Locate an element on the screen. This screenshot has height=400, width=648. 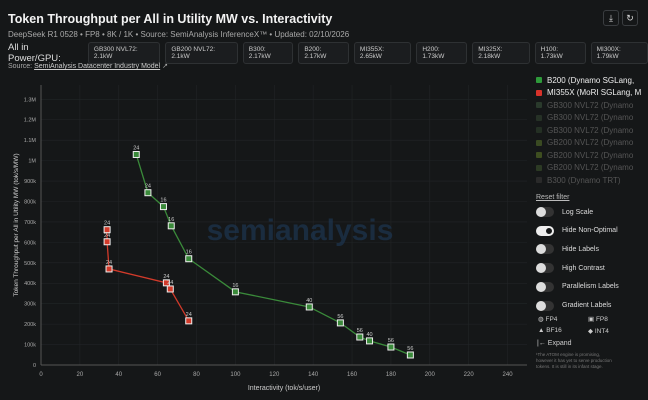
int4-marker: ◆ INT4 is located at coordinates (598, 331).